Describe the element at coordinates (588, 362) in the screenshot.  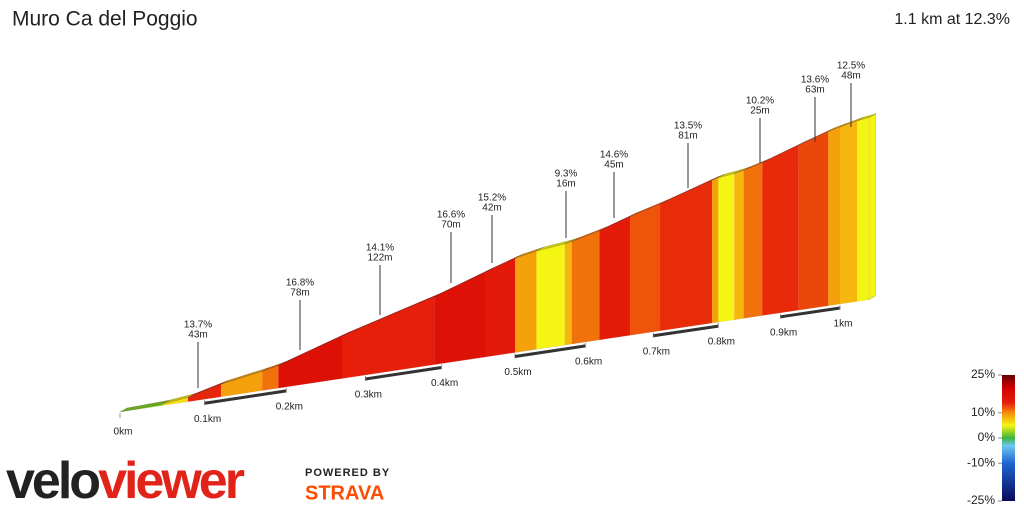
I see `x-tick-label: 0.6km` at that location.